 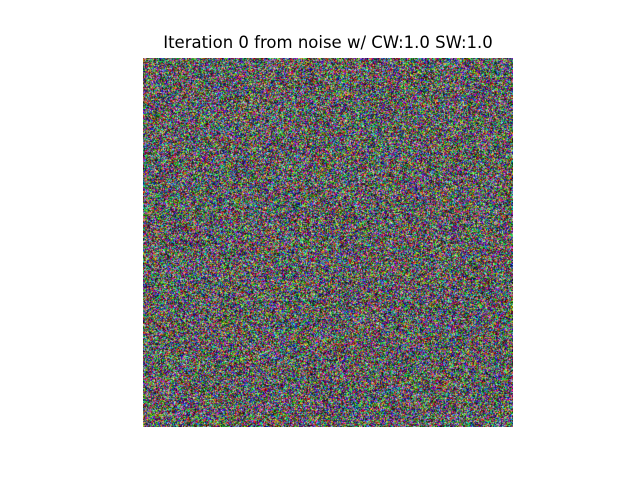 What do you see at coordinates (328, 42) in the screenshot?
I see `figure-title: Iteration 0 from noise w/ CW:1.0 SW:1.0` at bounding box center [328, 42].